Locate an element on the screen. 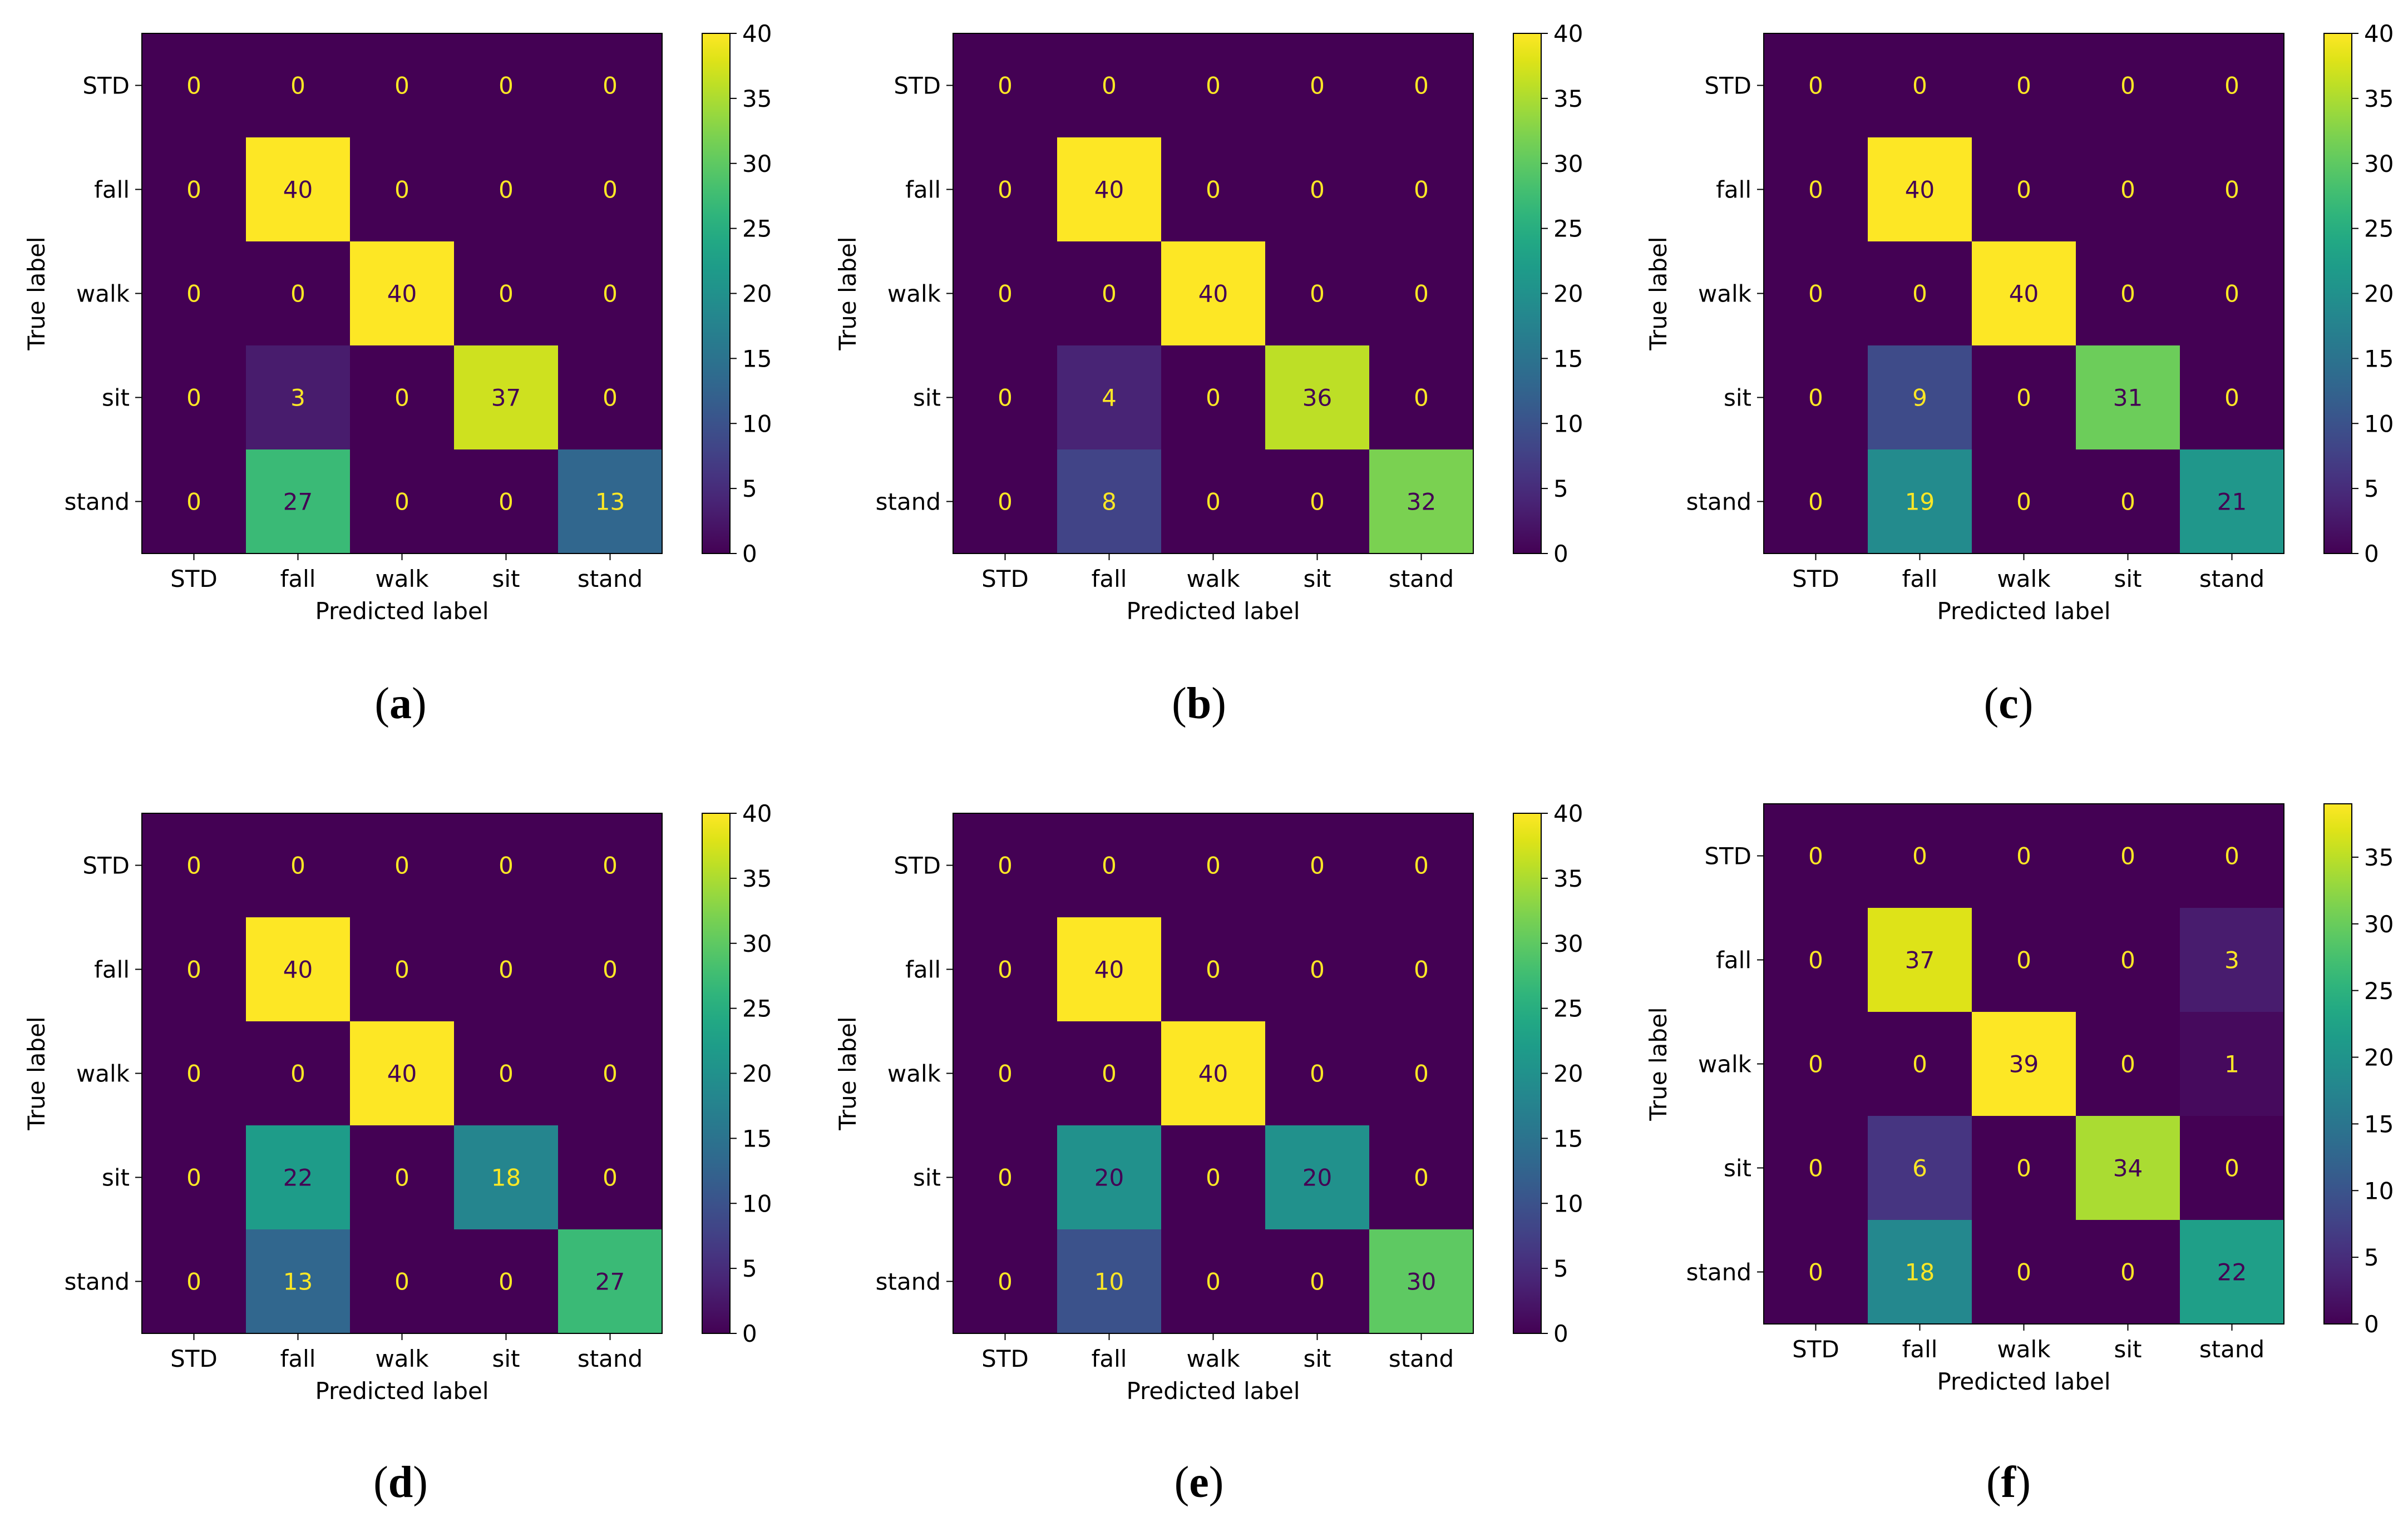 The image size is (2408, 1532). cell-value-label: 19 is located at coordinates (1920, 502).